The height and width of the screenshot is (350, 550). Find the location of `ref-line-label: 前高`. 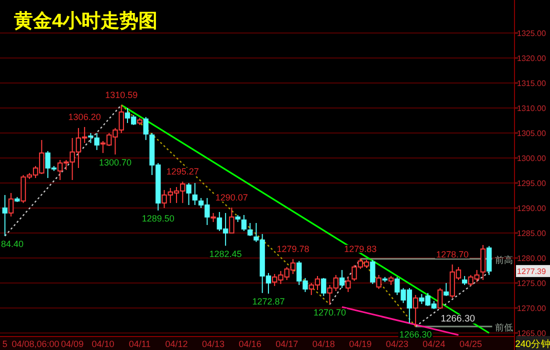

ref-line-label: 前高 is located at coordinates (504, 259).